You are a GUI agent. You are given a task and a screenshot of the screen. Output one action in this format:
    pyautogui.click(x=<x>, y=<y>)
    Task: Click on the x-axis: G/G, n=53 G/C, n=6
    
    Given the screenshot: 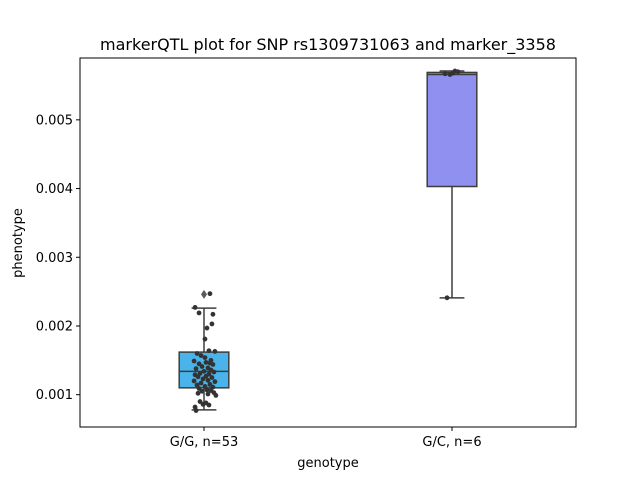 What is the action you would take?
    pyautogui.click(x=326, y=438)
    